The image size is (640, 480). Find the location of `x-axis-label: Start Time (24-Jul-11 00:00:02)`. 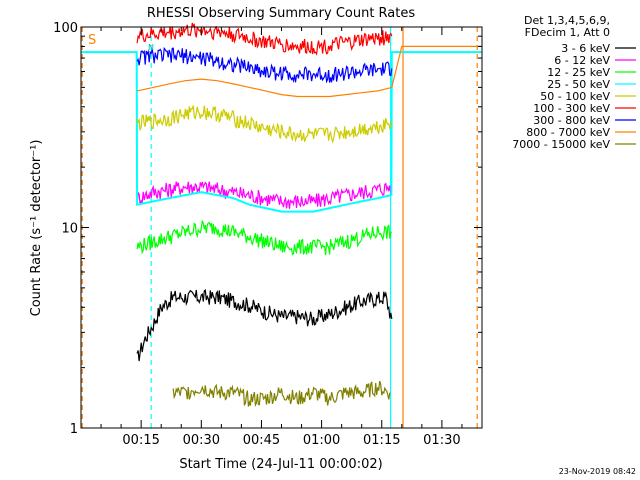

x-axis-label: Start Time (24-Jul-11 00:00:02) is located at coordinates (280, 464).